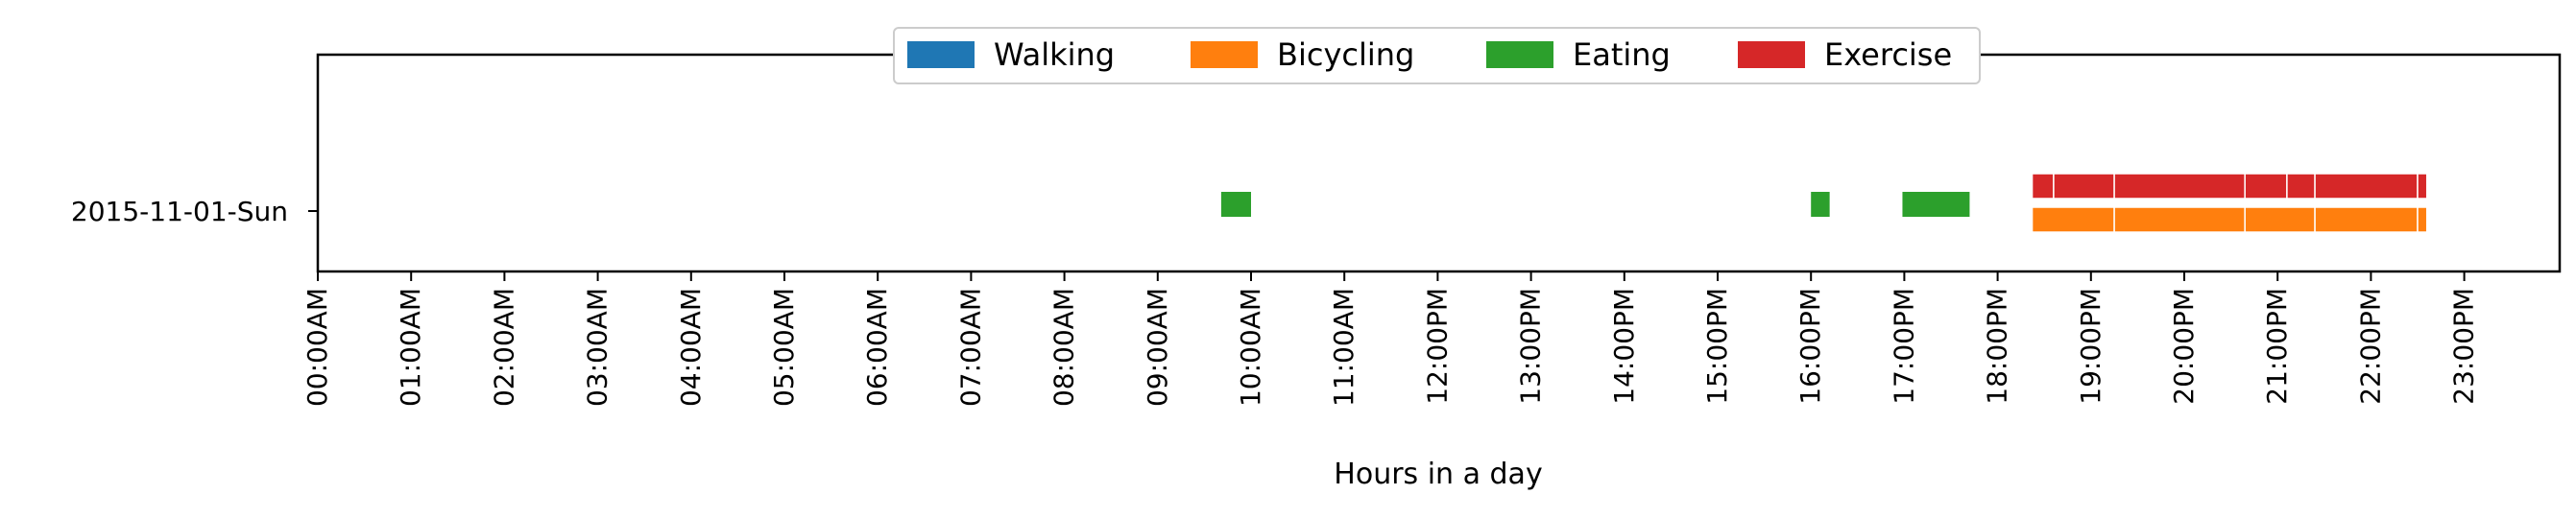 The image size is (2576, 518). What do you see at coordinates (2184, 346) in the screenshot?
I see `x-tick-label: 20:00PM` at bounding box center [2184, 346].